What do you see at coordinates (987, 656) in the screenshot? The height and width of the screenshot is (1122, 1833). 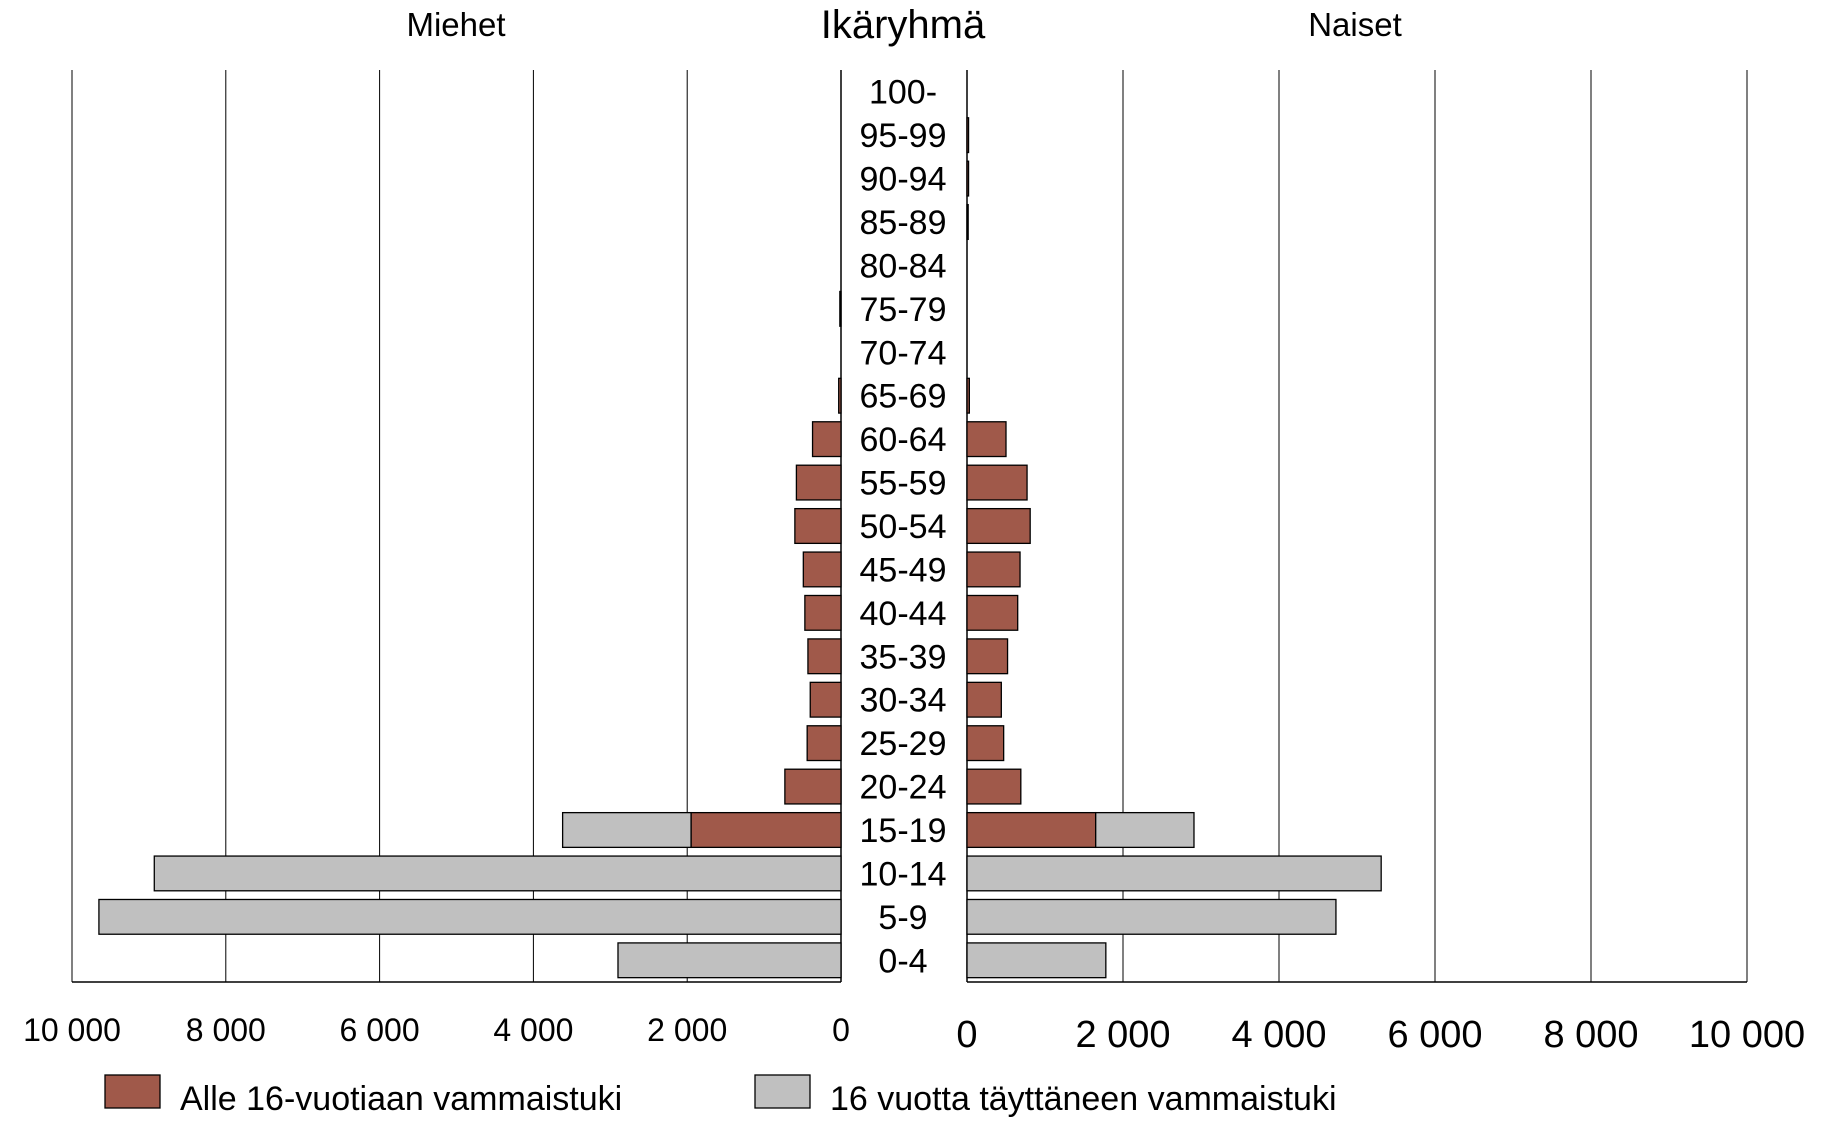 I see `bar-women-35-39-s0` at bounding box center [987, 656].